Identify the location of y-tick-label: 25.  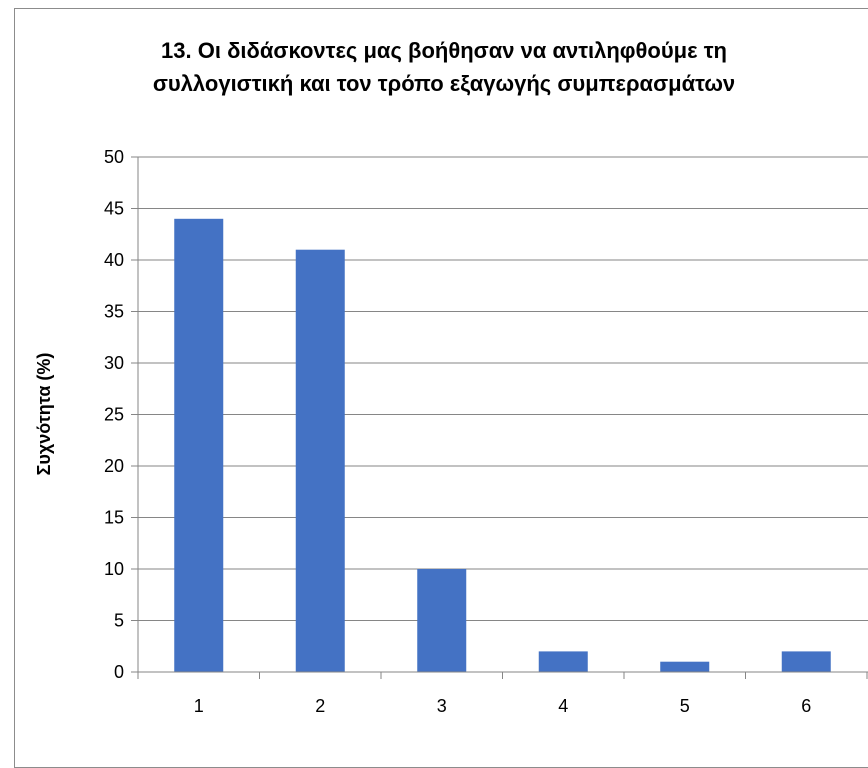
(114, 415).